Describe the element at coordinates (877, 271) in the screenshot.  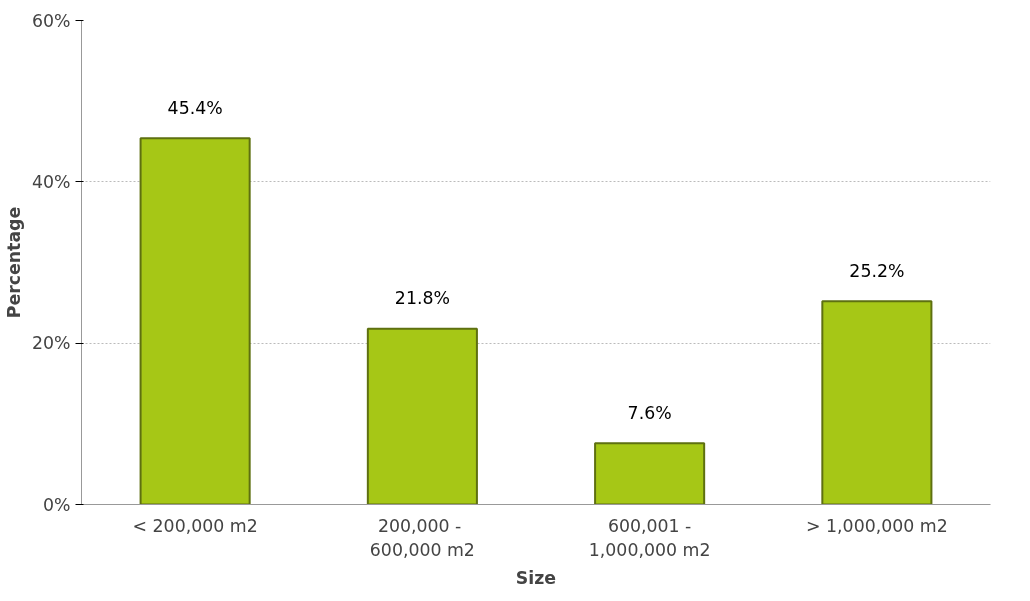
I see `text: 25.2%` at that location.